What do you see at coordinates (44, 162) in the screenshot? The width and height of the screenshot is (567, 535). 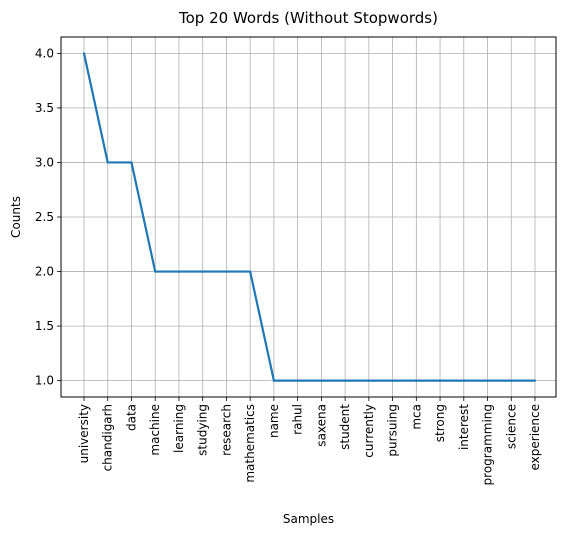 I see `y-tick-label: 3.0` at bounding box center [44, 162].